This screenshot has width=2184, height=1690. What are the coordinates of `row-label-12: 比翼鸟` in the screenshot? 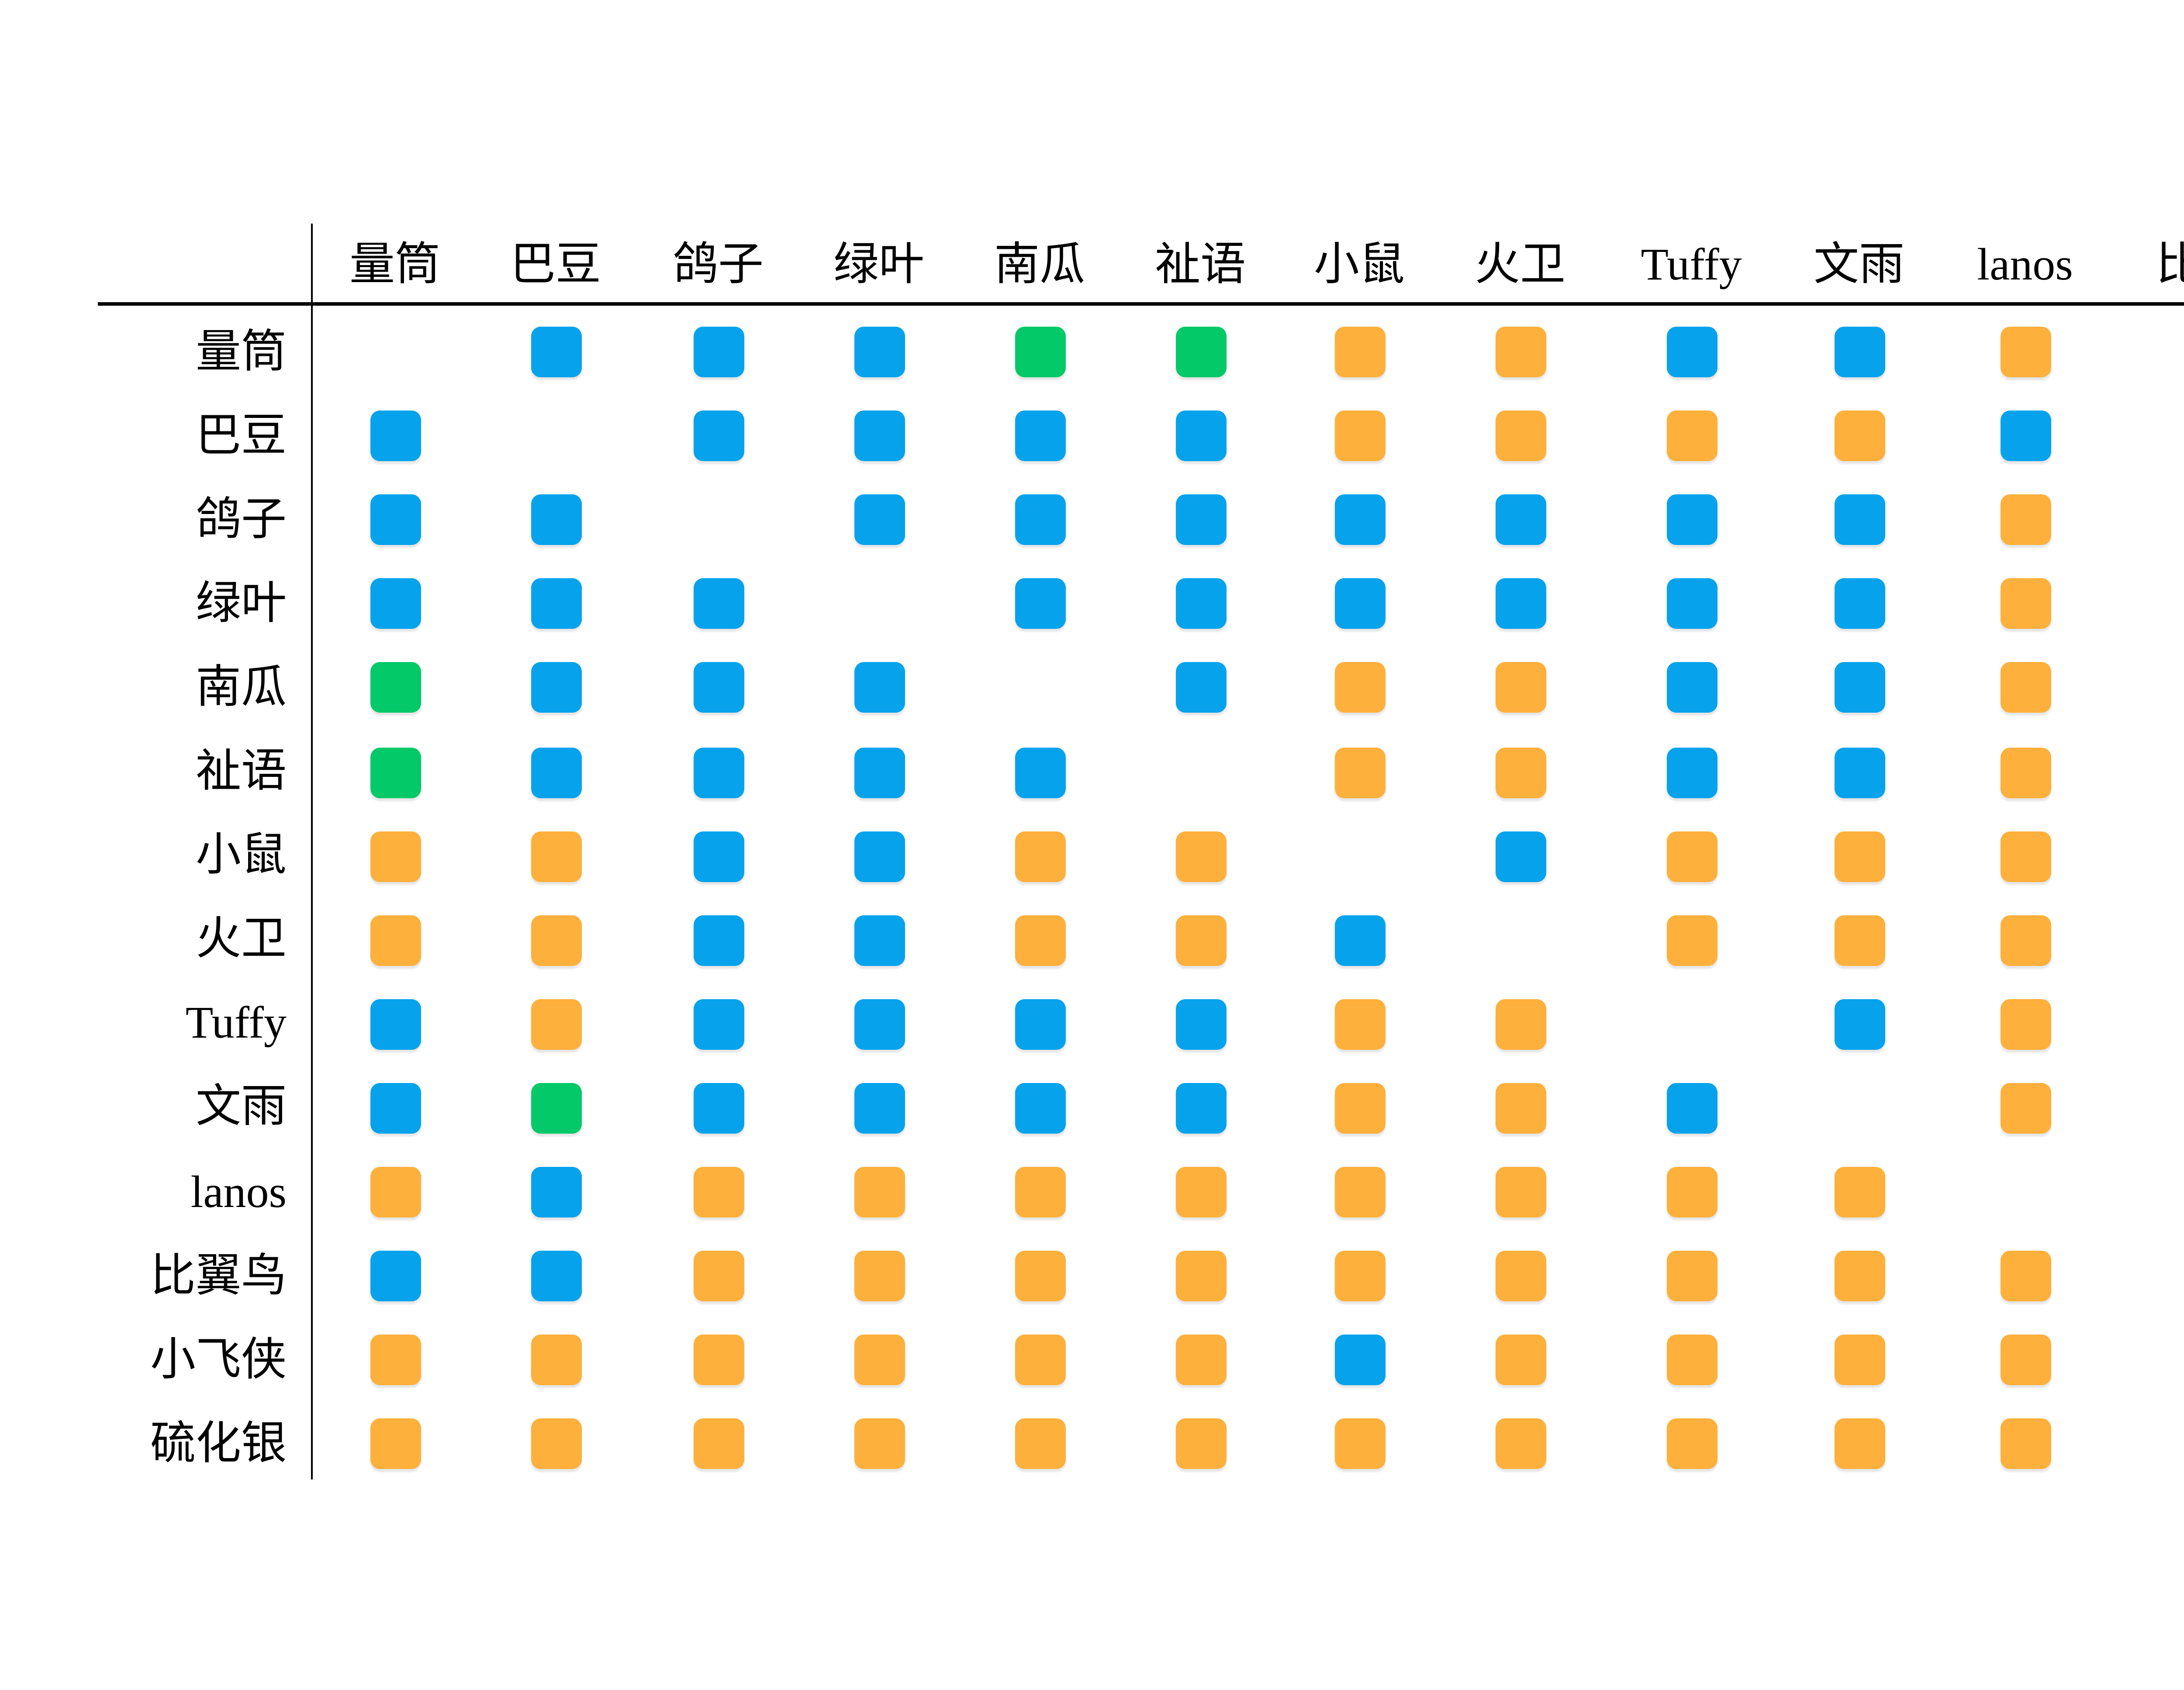 It's located at (218, 1275).